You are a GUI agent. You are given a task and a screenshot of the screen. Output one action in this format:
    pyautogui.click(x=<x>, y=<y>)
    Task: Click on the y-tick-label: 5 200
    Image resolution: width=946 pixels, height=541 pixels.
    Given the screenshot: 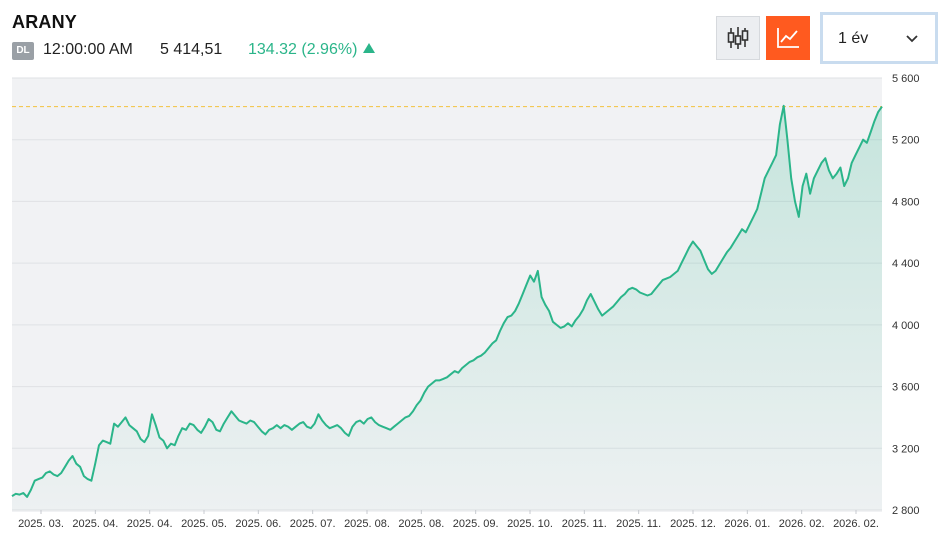 What is the action you would take?
    pyautogui.click(x=906, y=141)
    